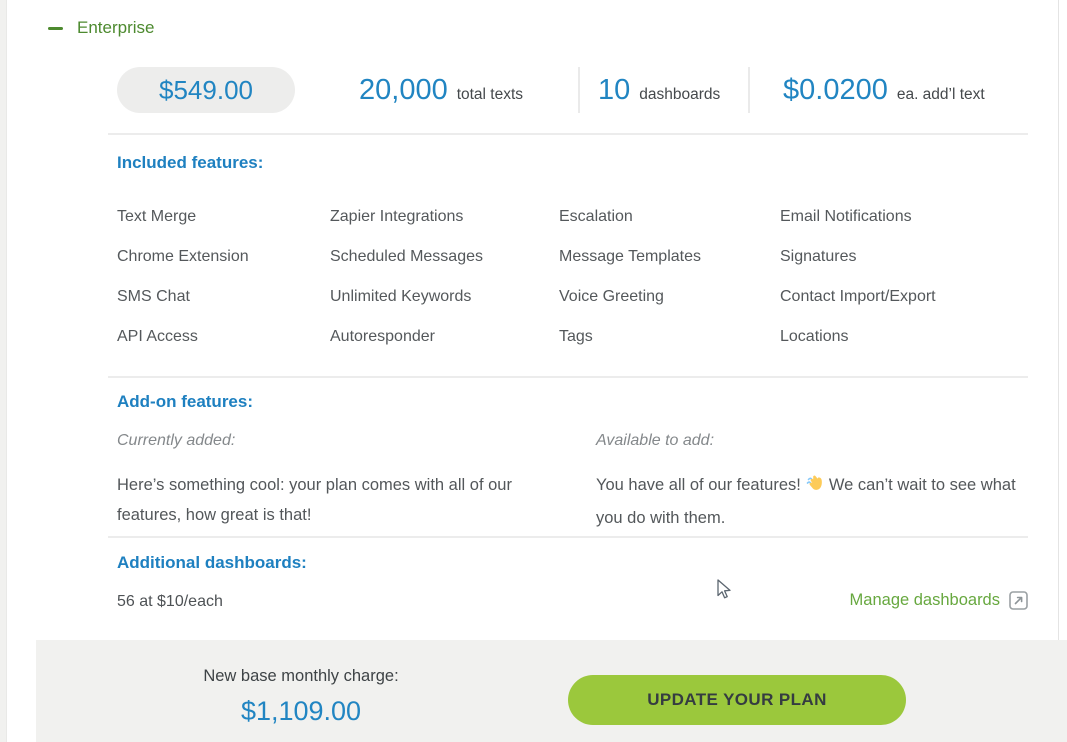 This screenshot has height=742, width=1067. What do you see at coordinates (1018, 600) in the screenshot?
I see `external-link-icon` at bounding box center [1018, 600].